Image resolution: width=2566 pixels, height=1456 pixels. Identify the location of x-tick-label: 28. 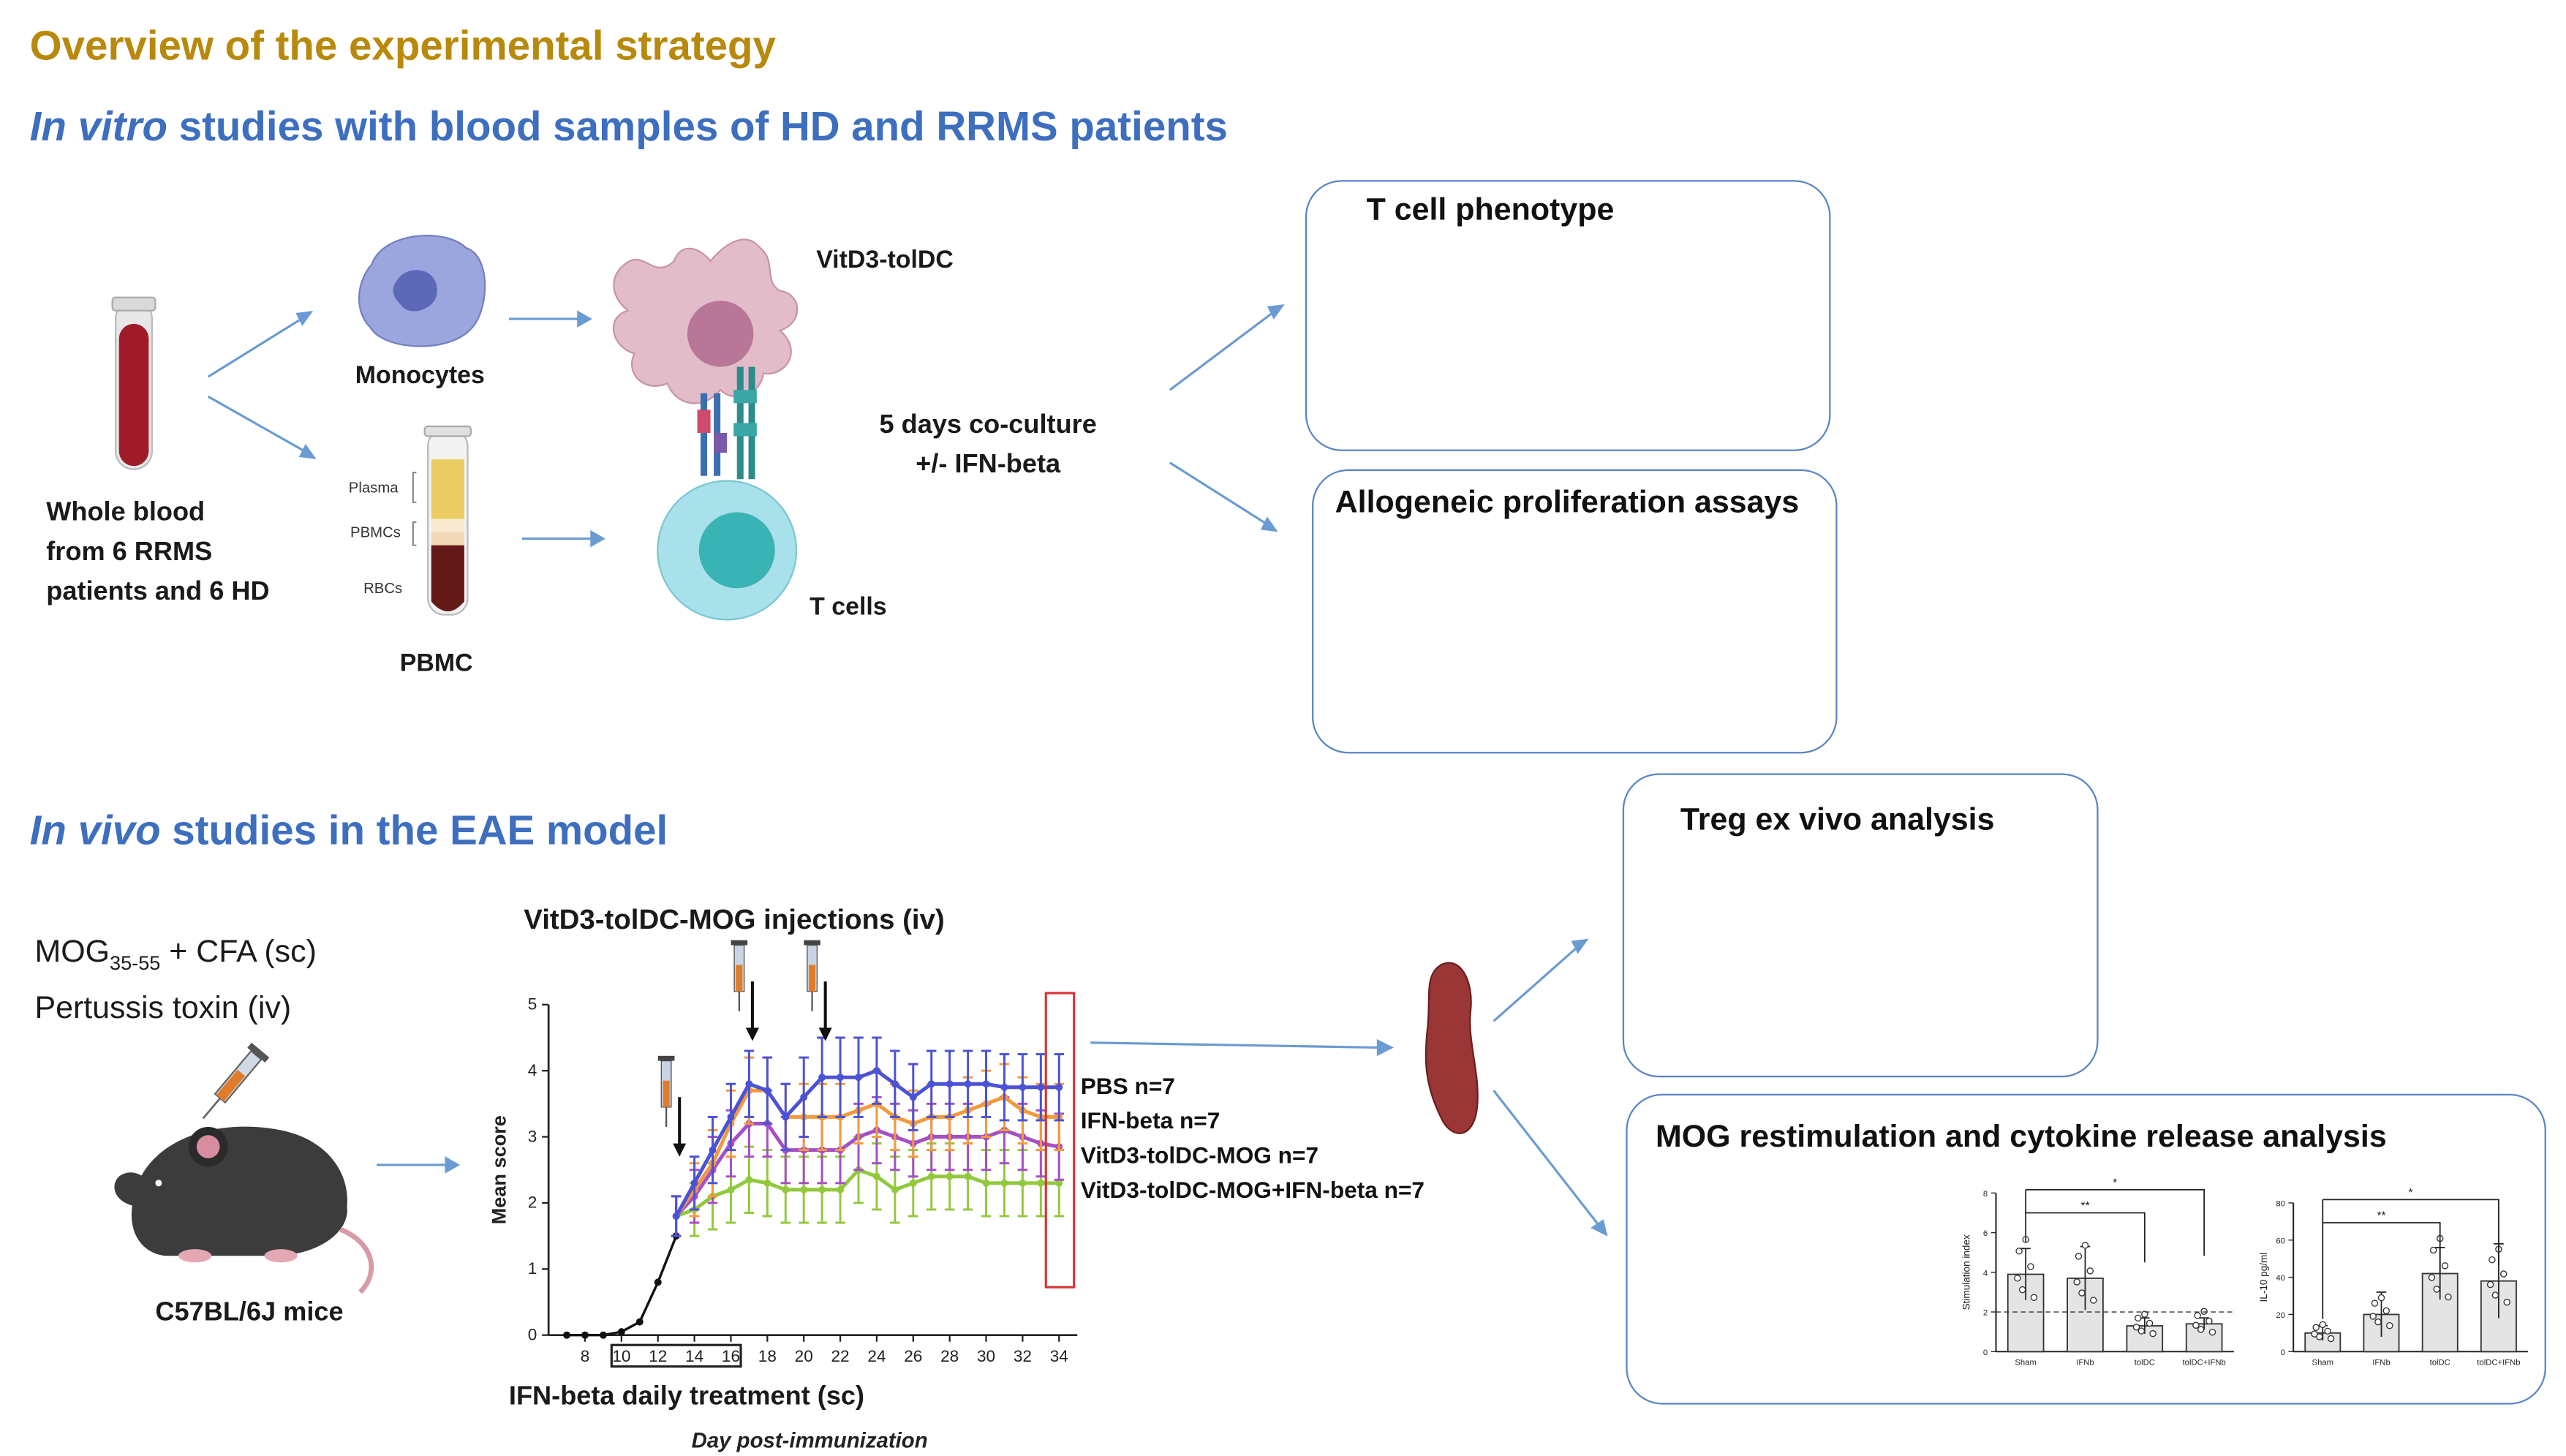
(949, 1356).